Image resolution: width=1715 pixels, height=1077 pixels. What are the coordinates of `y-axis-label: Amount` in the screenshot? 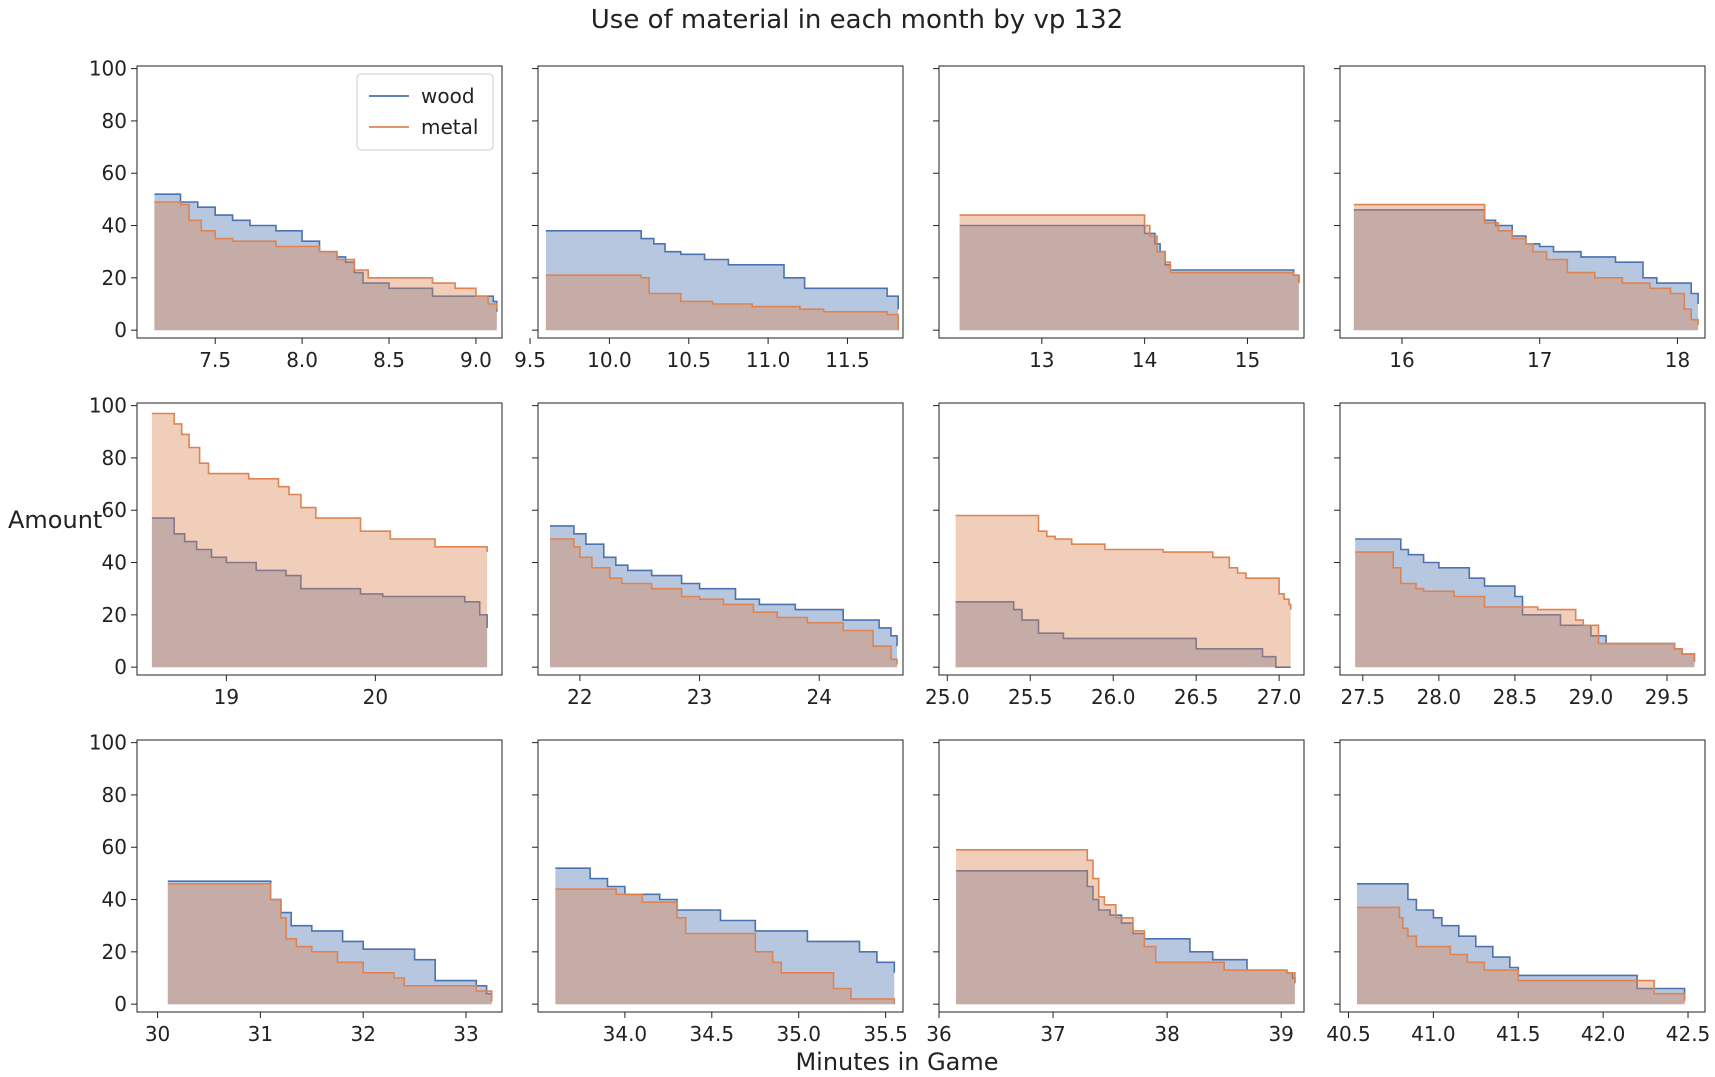 It's located at (55, 520).